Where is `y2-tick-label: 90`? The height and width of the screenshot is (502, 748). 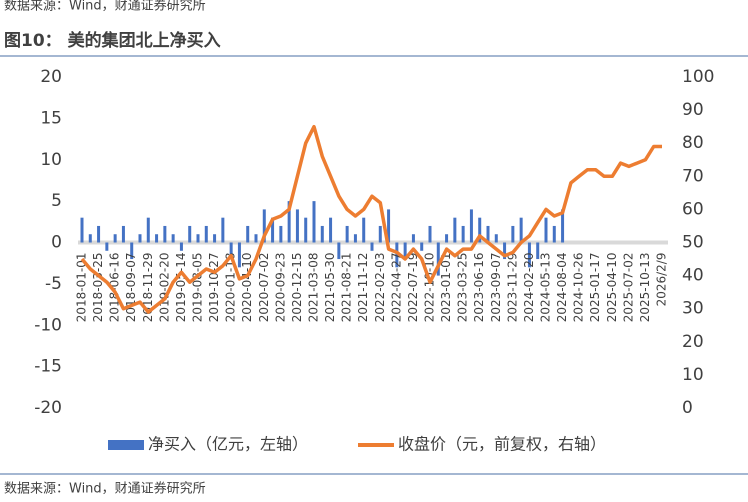 y2-tick-label: 90 is located at coordinates (693, 110).